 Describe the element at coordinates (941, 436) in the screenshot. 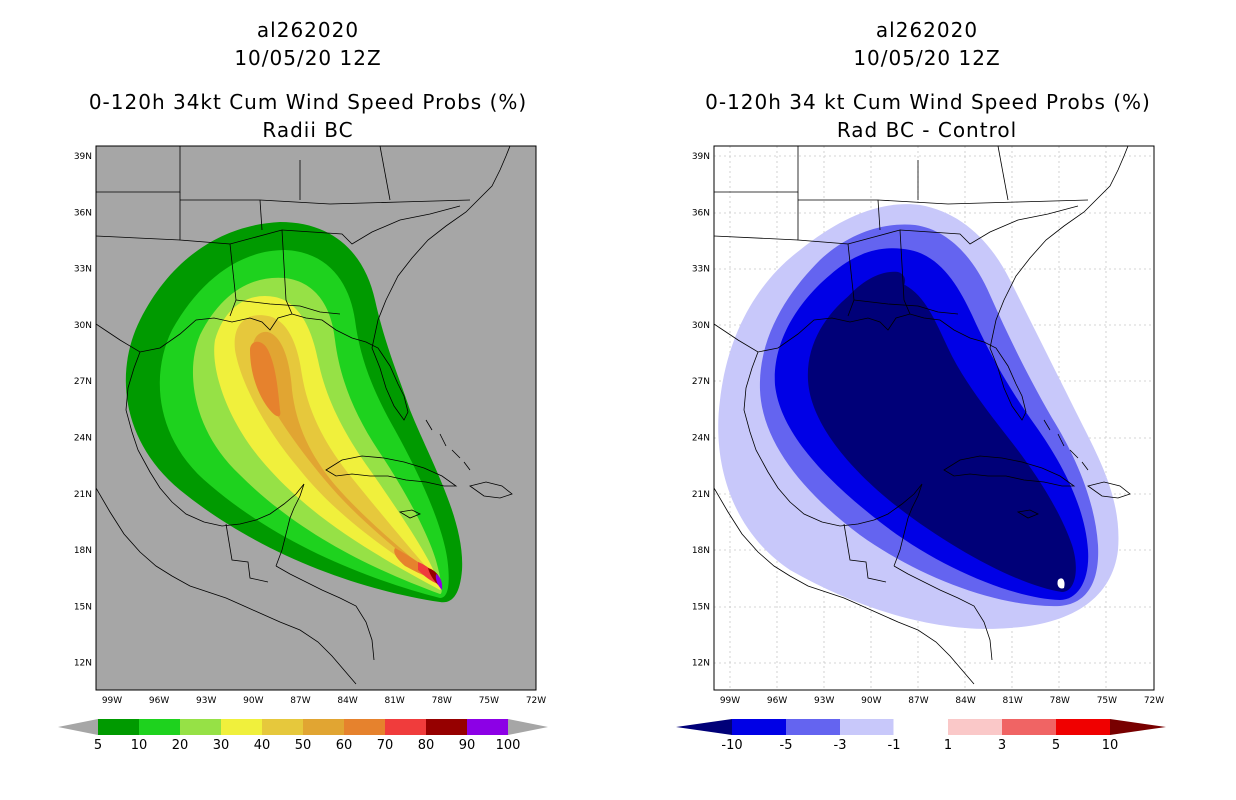

I see `right-diff-minus10` at that location.